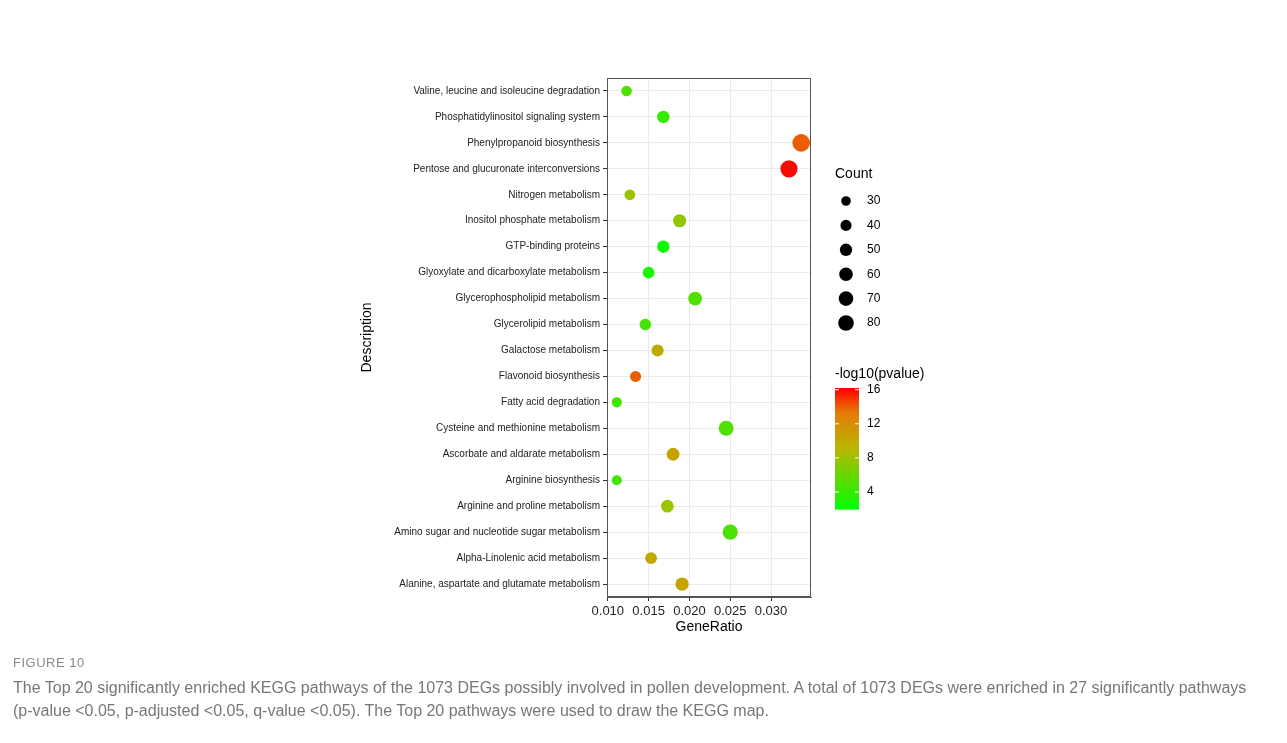  Describe the element at coordinates (549, 376) in the screenshot. I see `y-tick-label: Flavonoid biosynthesis` at that location.